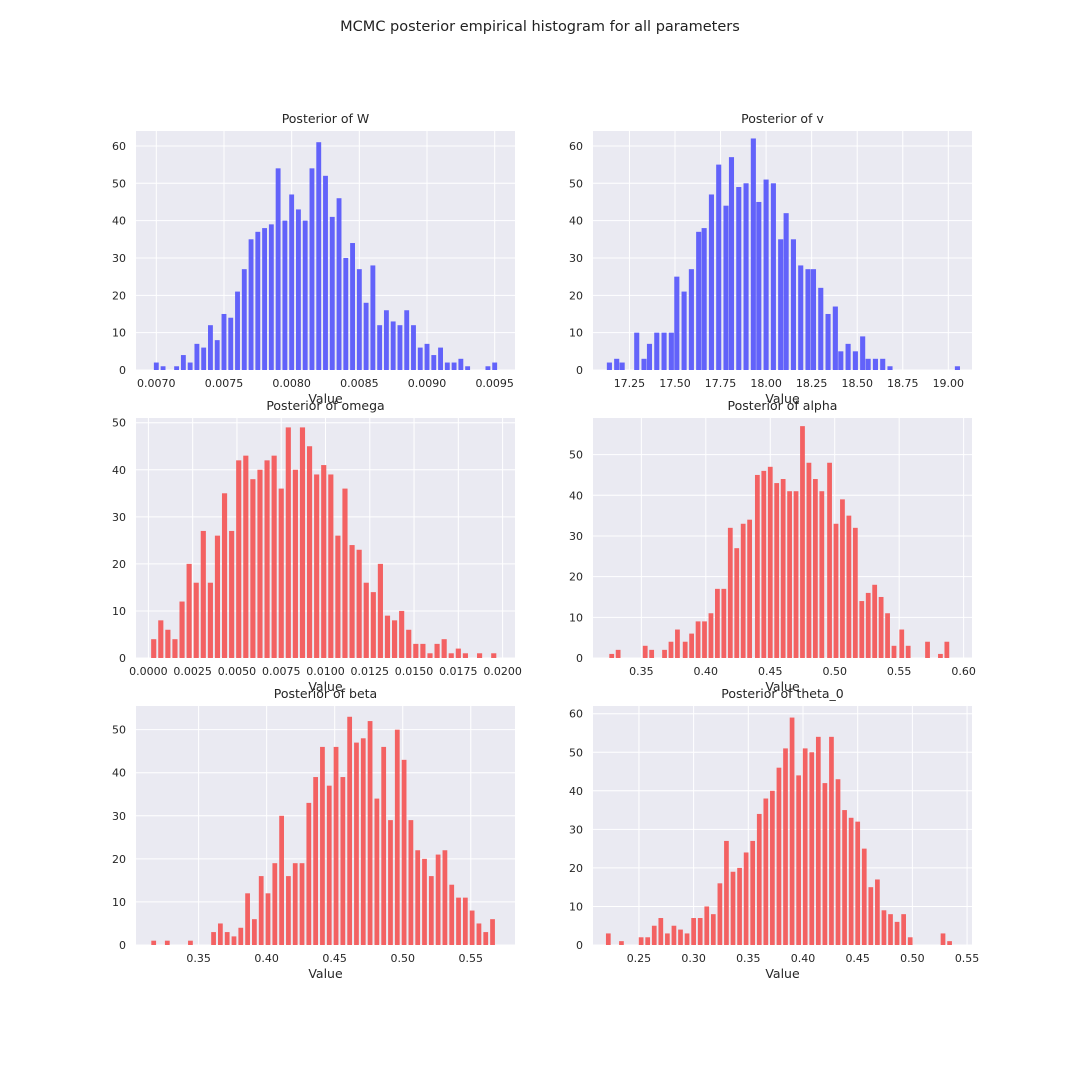 Image resolution: width=1080 pixels, height=1080 pixels. What do you see at coordinates (281, 671) in the screenshot?
I see `x-tick-label: 0.0075` at bounding box center [281, 671].